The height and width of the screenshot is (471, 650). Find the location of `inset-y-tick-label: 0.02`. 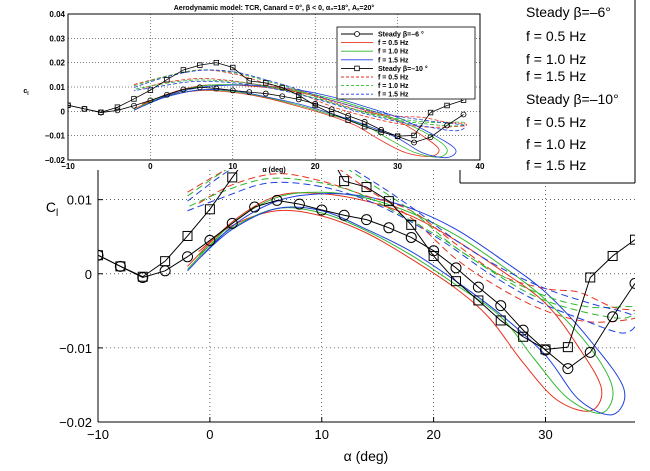

inset-y-tick-label: 0.02 is located at coordinates (57, 63).